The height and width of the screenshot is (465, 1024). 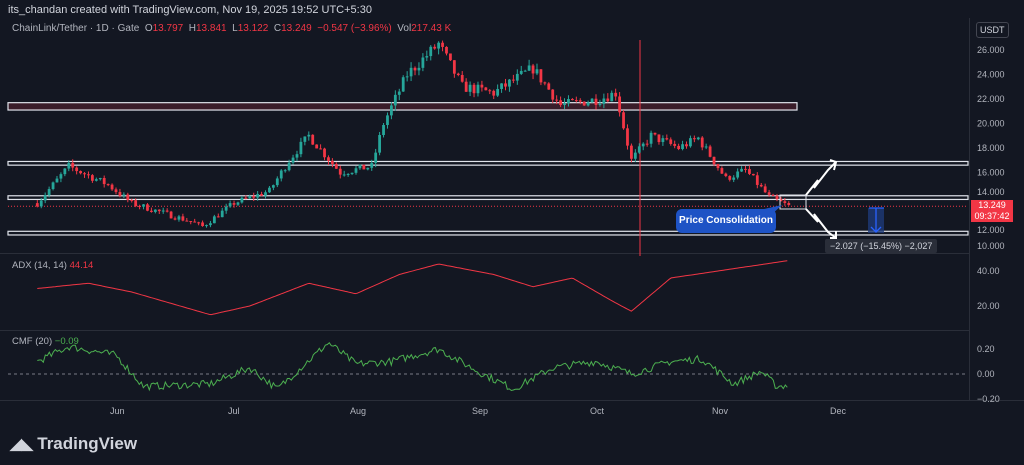 I want to click on time-tick: Jul, so click(x=234, y=411).